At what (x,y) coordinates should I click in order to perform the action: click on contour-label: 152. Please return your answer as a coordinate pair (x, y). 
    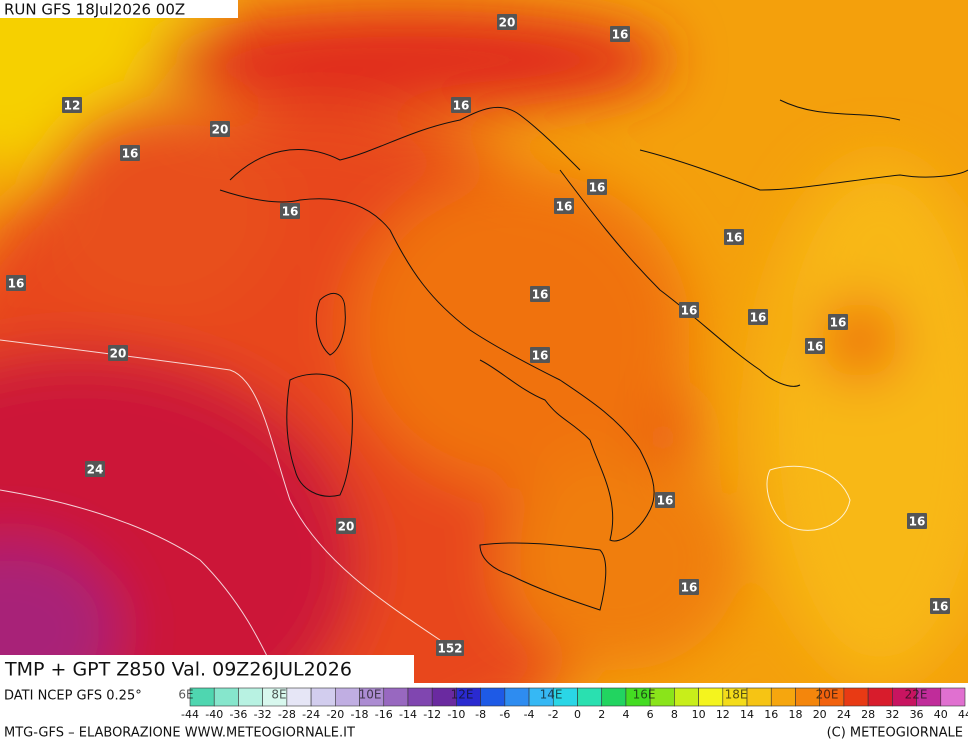
    Looking at the image, I should click on (449, 649).